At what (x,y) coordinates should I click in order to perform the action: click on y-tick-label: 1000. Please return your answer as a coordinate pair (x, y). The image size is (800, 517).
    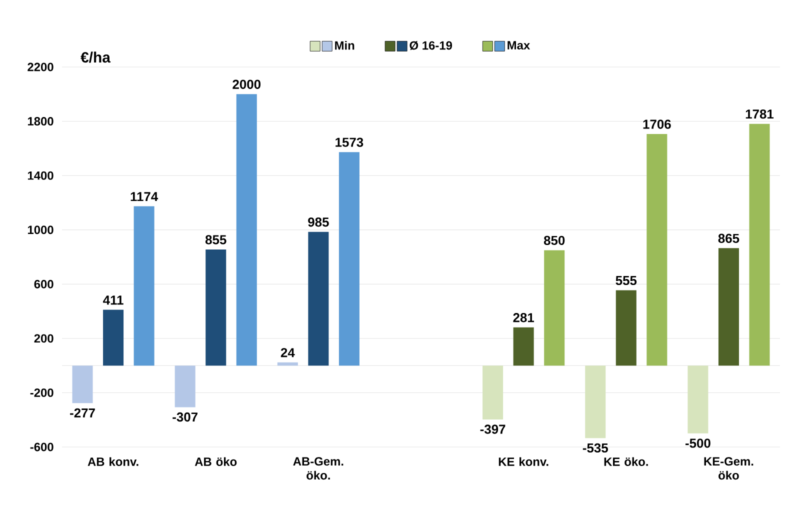
    Looking at the image, I should click on (41, 230).